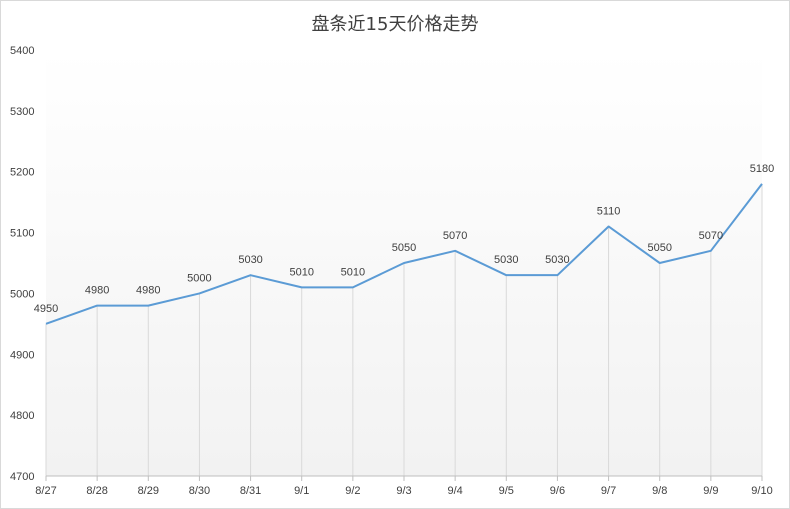 The image size is (790, 509). What do you see at coordinates (22, 416) in the screenshot?
I see `y-tick-label: 4800` at bounding box center [22, 416].